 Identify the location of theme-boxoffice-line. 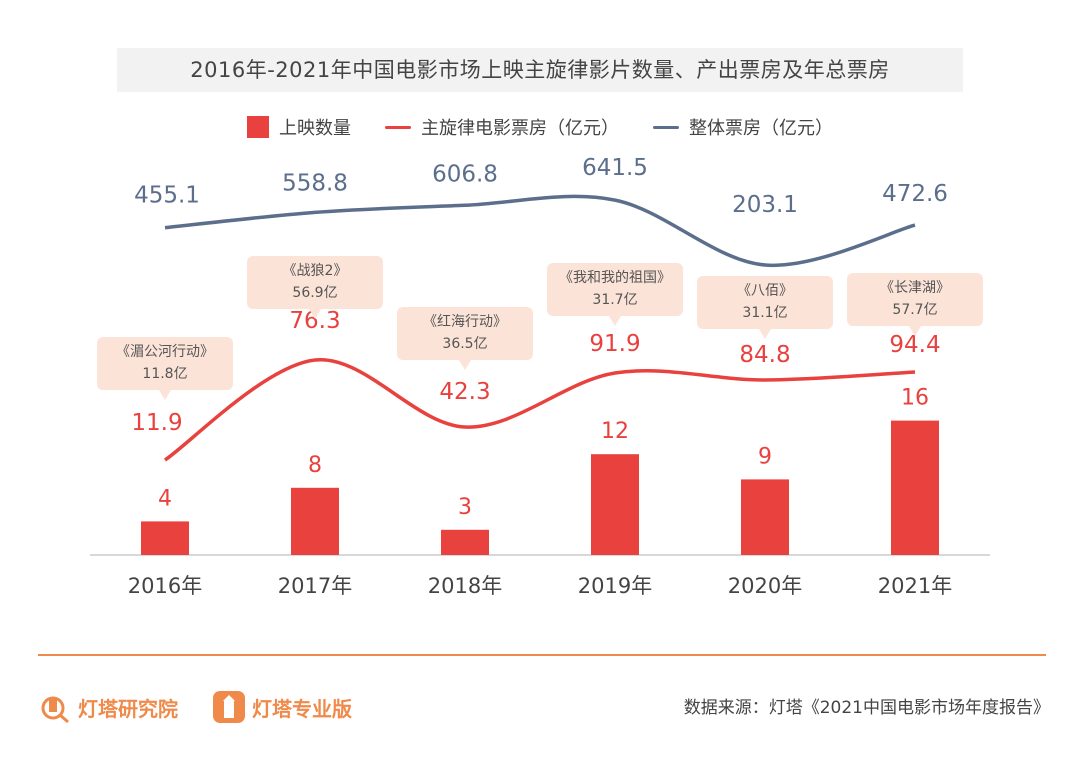
(540, 410).